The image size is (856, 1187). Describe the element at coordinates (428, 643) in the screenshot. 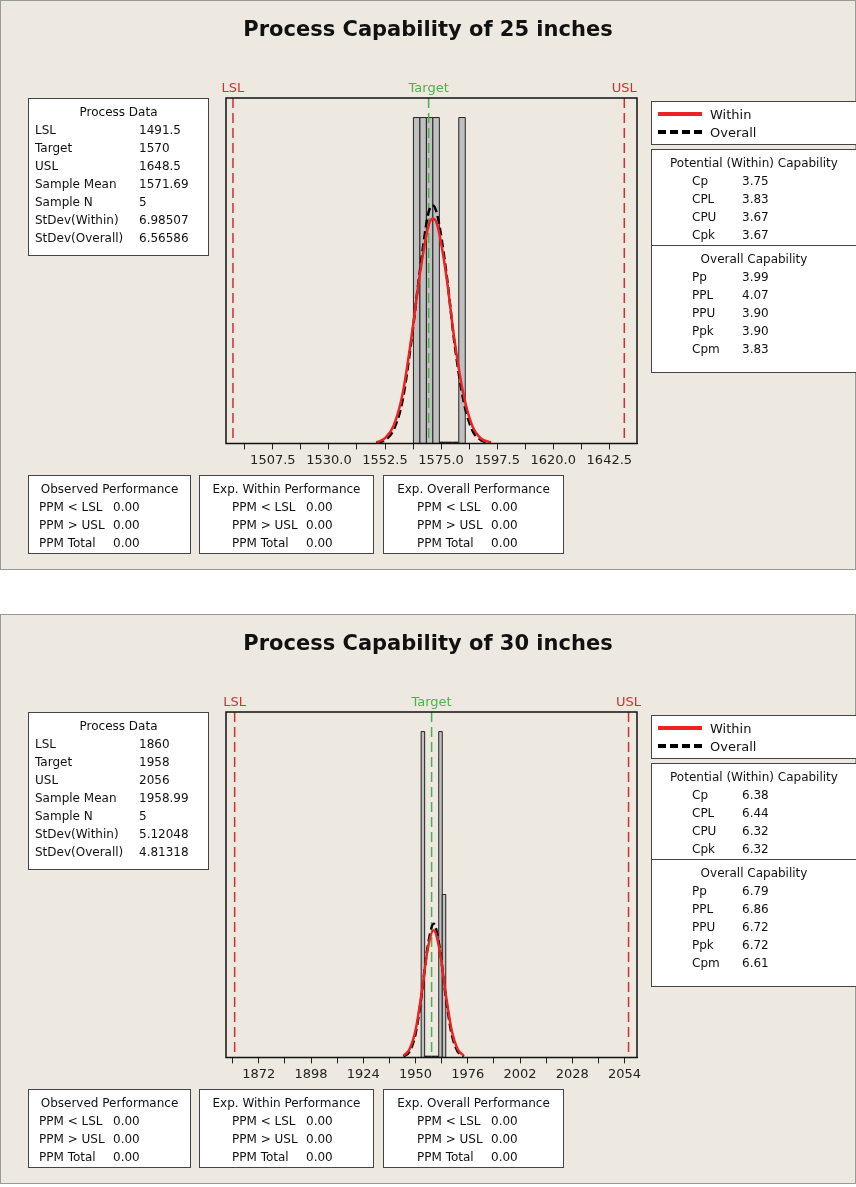

I see `chart-title: Process Capability of 30 inches` at that location.